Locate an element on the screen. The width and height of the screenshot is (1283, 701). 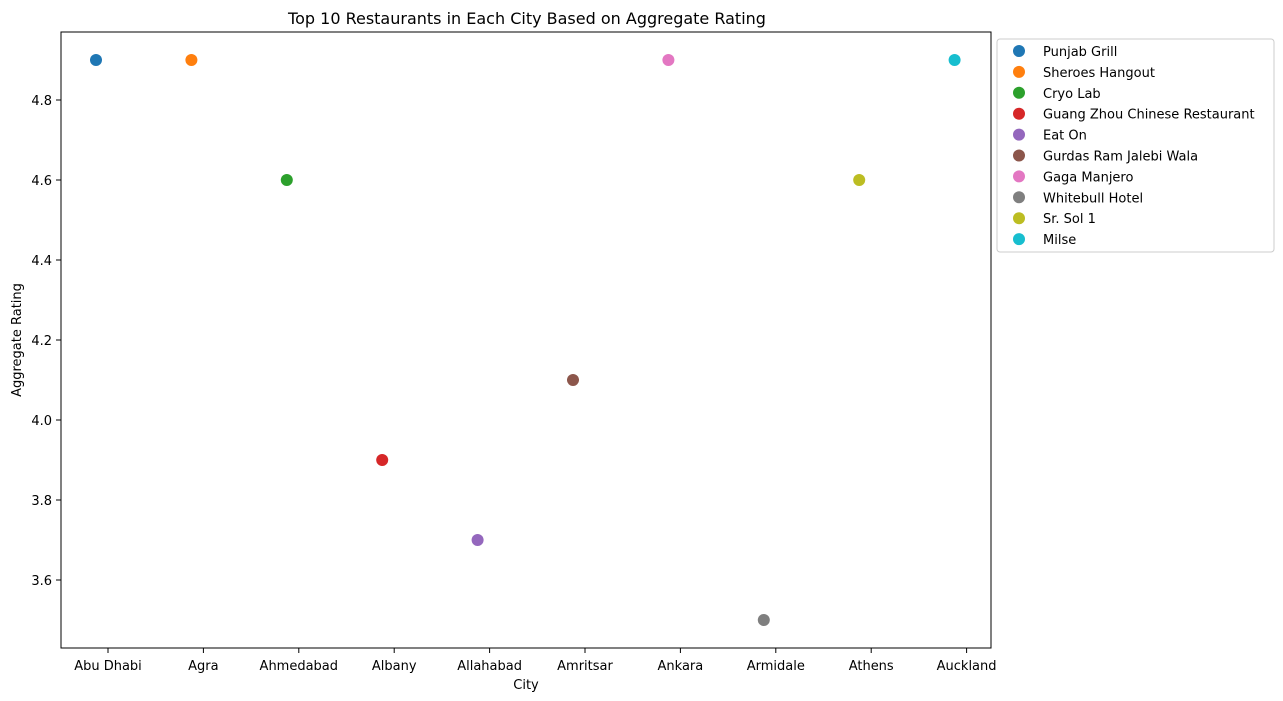
legend-frame is located at coordinates (1135, 145).